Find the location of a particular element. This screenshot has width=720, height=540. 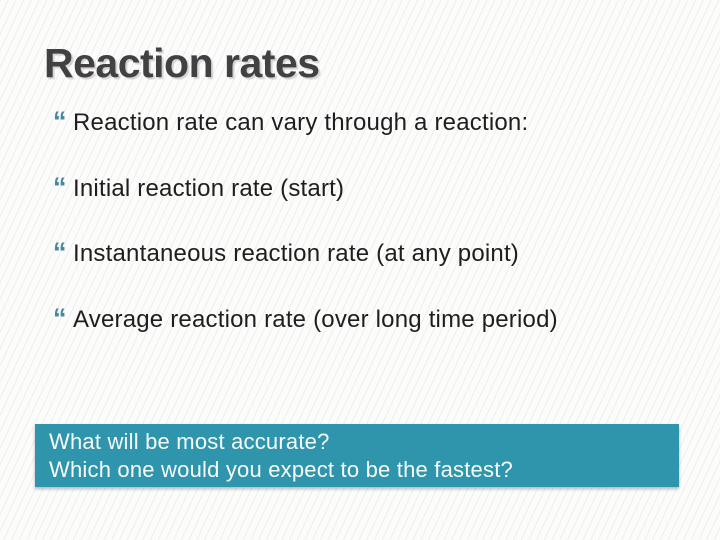

slide-title: Reaction rates is located at coordinates (182, 63).